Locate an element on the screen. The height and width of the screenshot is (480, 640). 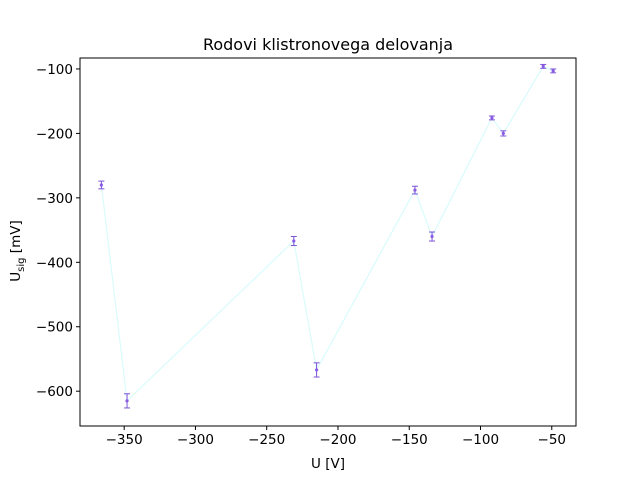
y-axis-label: Usig [mV] is located at coordinates (17, 250).